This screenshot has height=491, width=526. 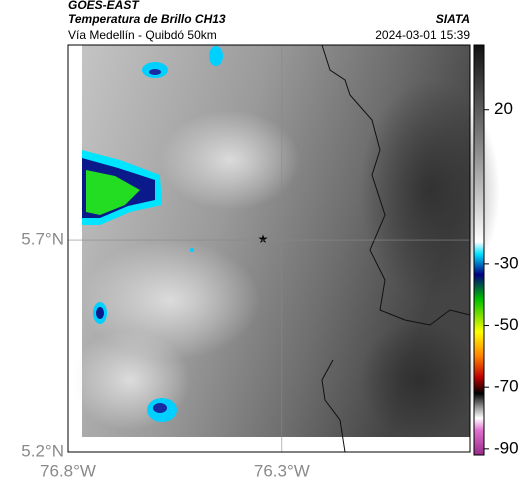 What do you see at coordinates (147, 19) in the screenshot?
I see `subtitle: Temperatura de Brillo CH13` at bounding box center [147, 19].